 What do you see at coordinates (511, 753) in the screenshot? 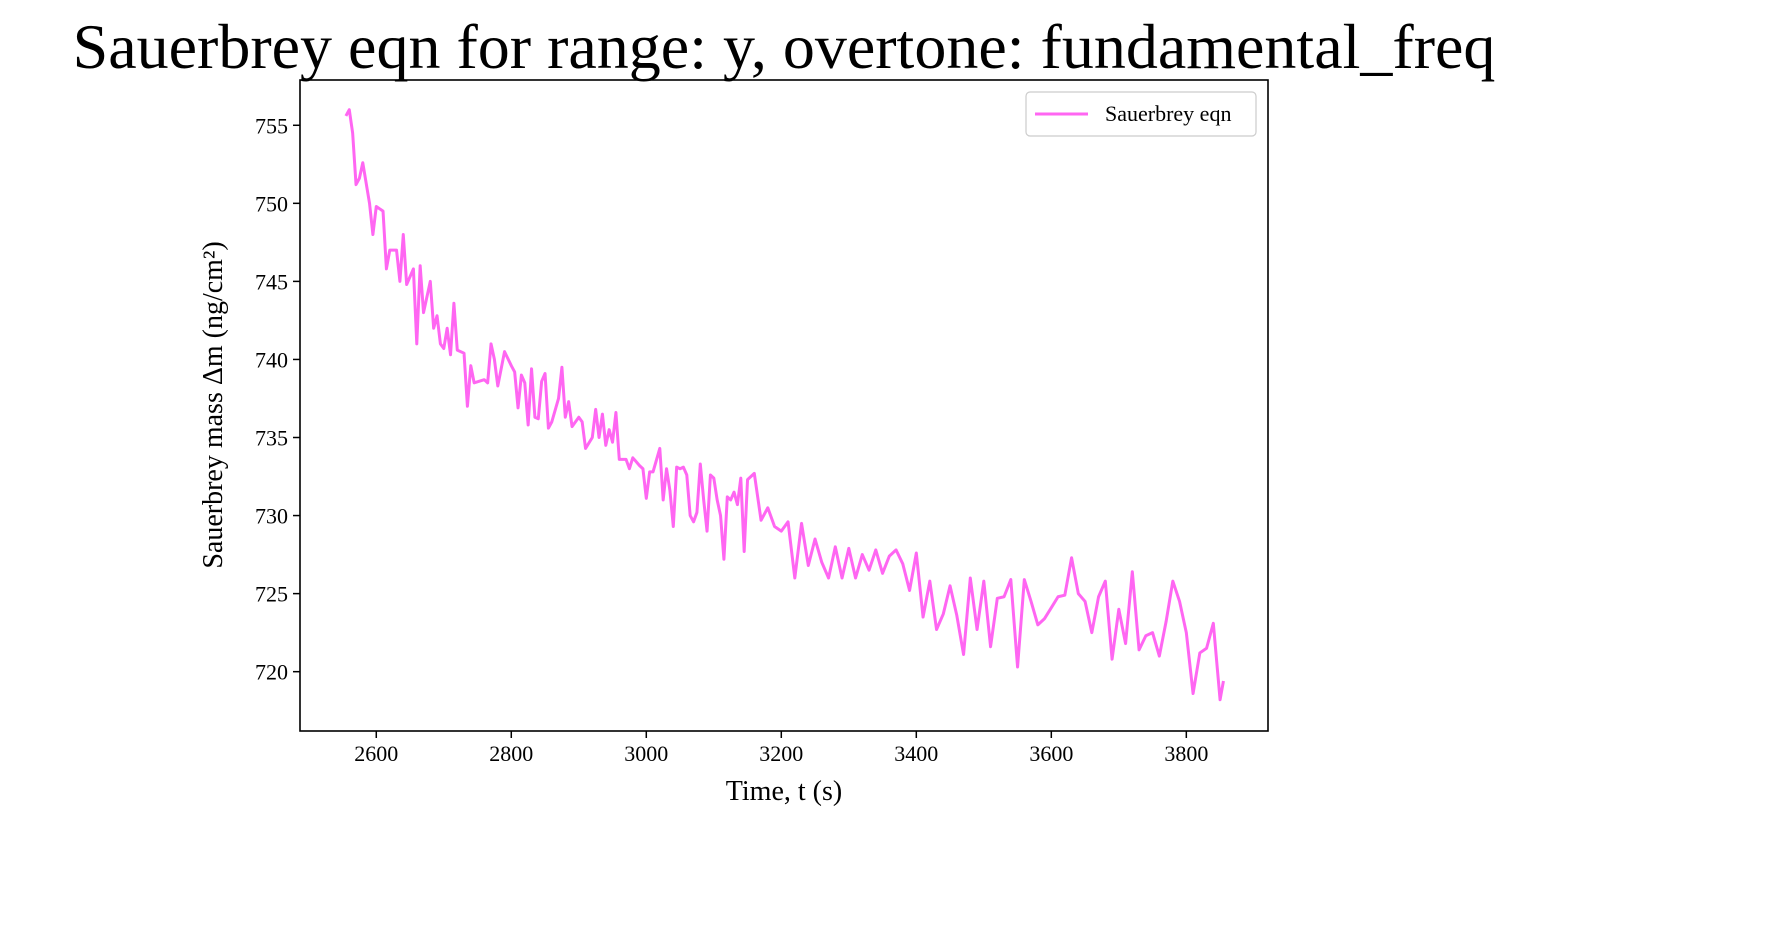
I see `x-tick-label: 2800` at bounding box center [511, 753].